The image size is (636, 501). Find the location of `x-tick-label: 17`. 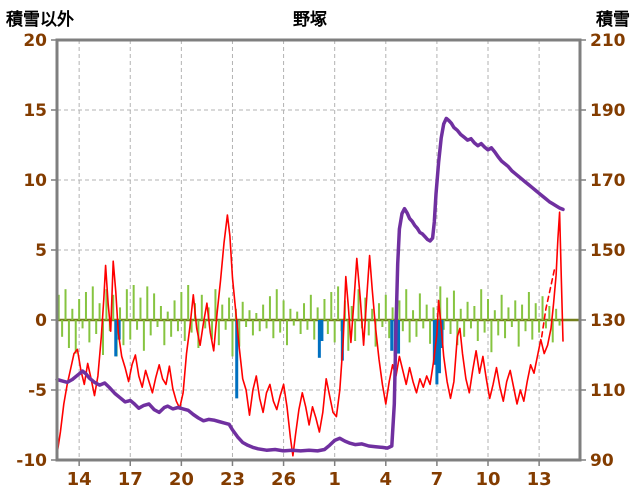

x-tick-label: 17 is located at coordinates (130, 479).